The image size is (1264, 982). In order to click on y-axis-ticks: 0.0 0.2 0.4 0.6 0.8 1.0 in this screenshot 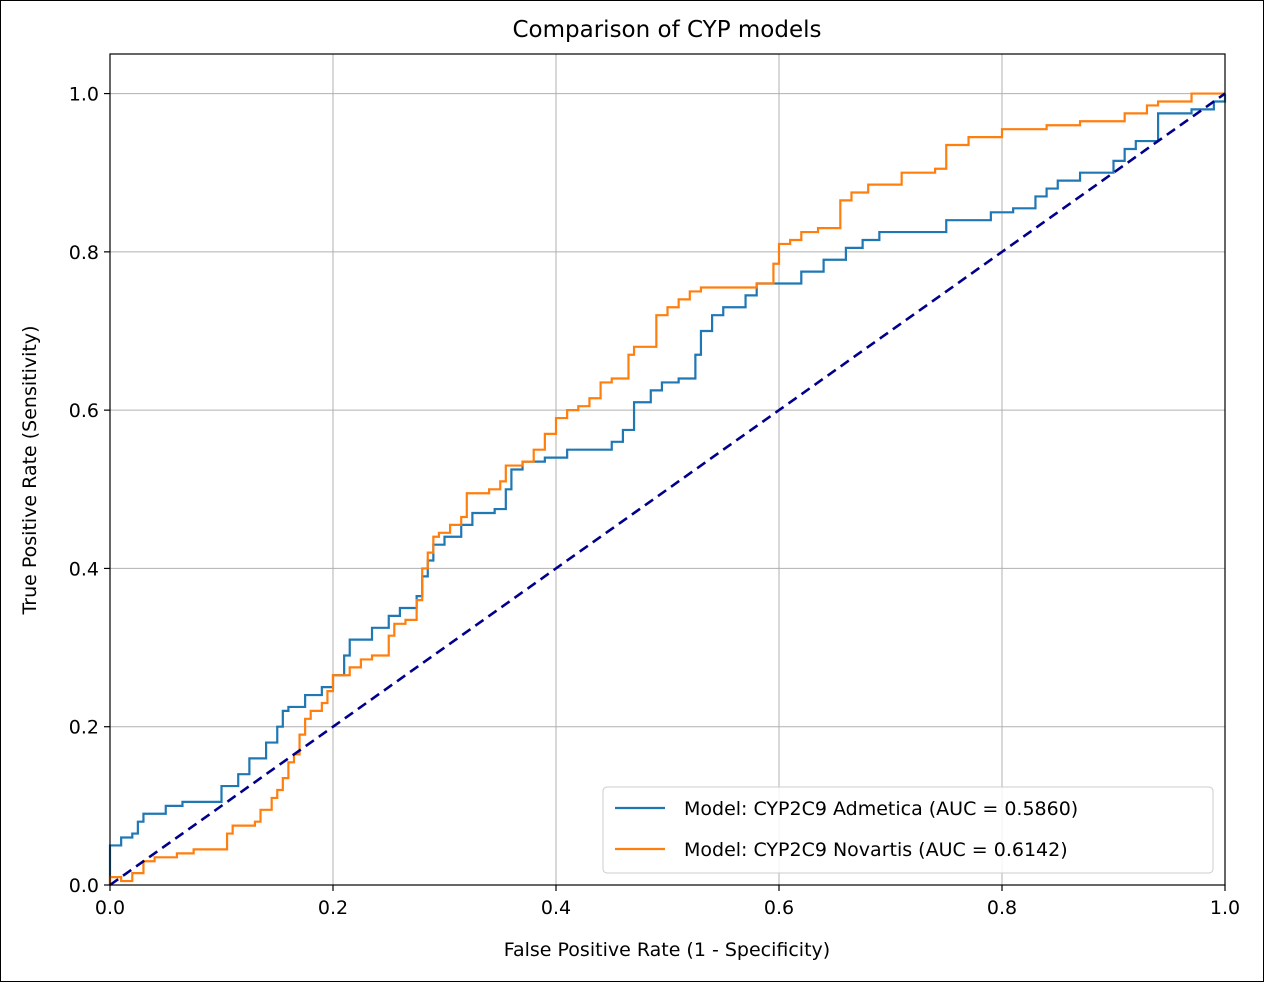, I will do `click(89, 490)`.